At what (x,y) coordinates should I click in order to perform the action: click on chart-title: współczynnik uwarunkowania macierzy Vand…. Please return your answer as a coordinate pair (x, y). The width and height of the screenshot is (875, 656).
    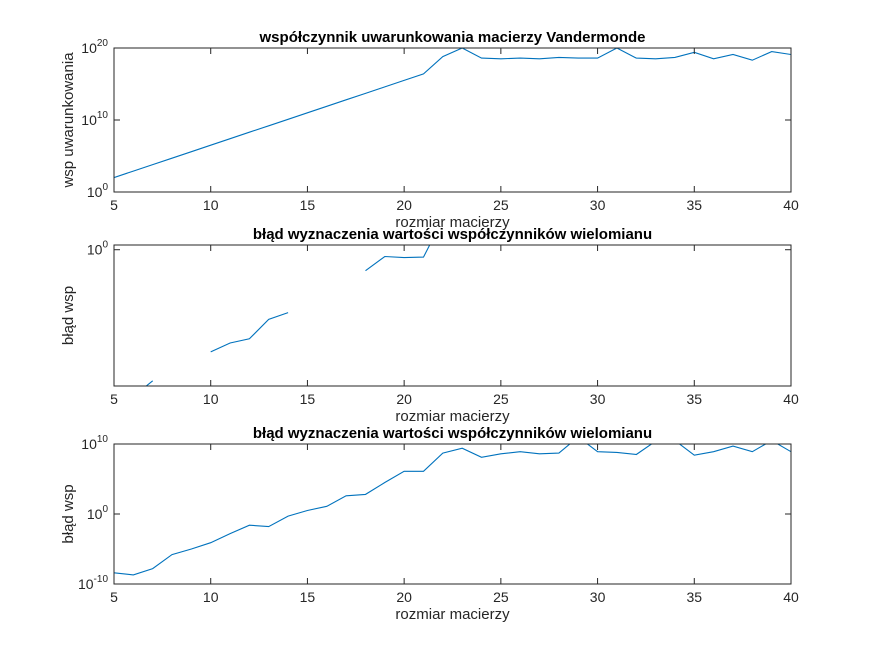
    Looking at the image, I should click on (452, 37).